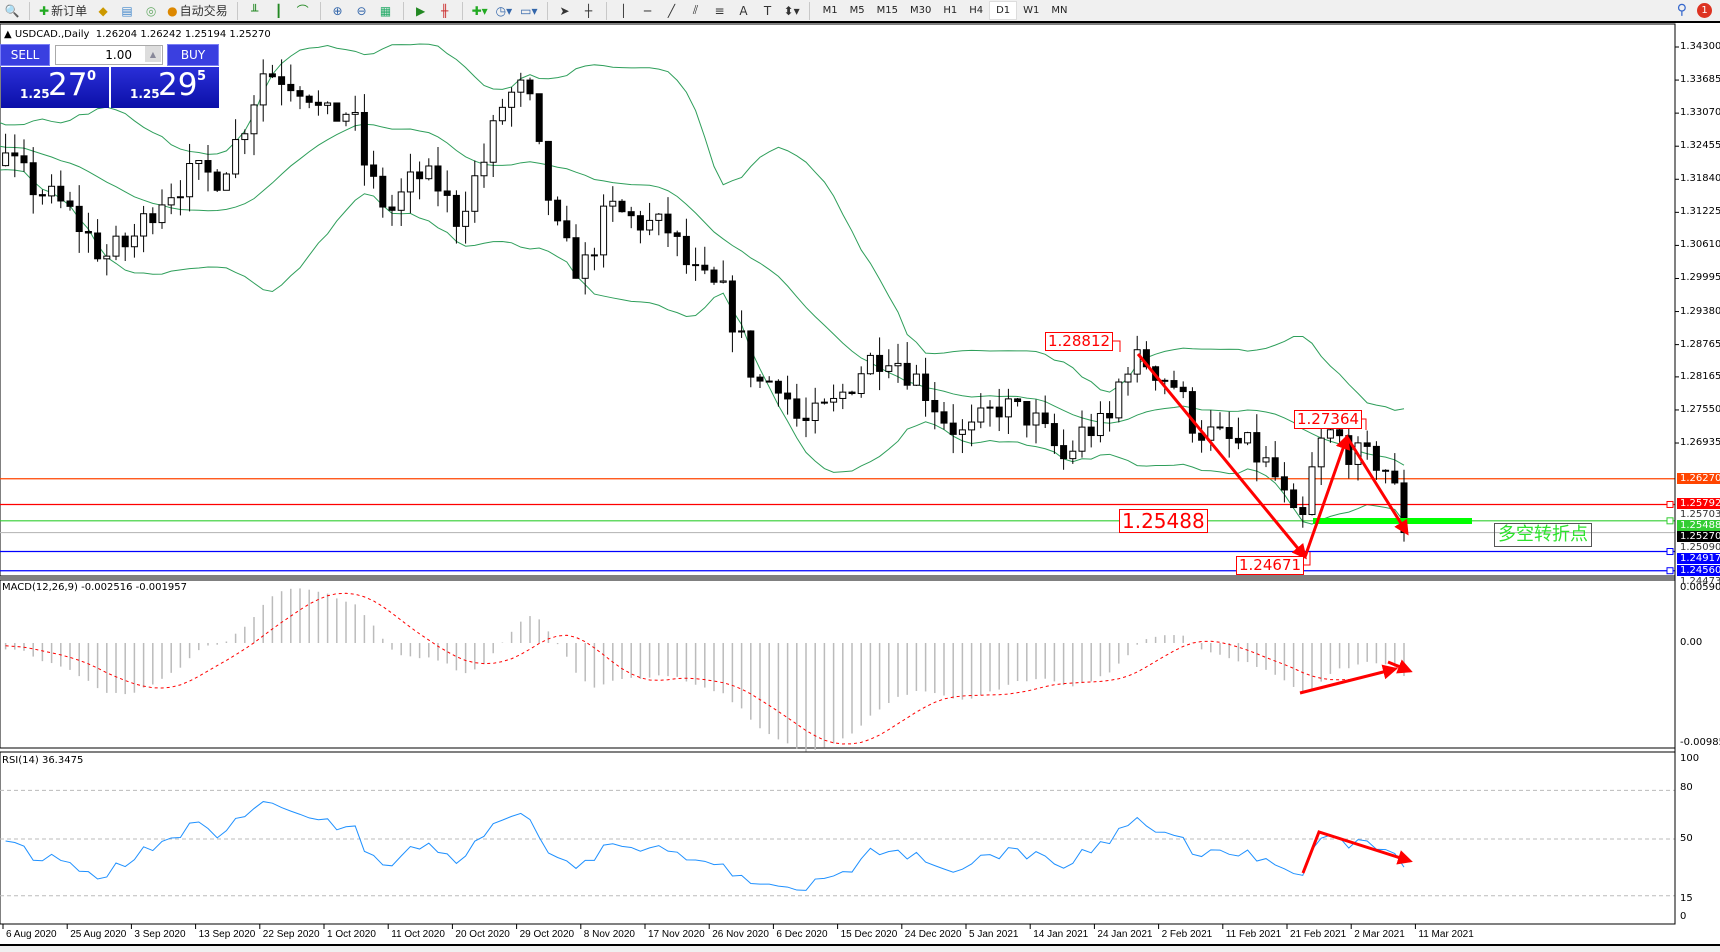 The image size is (1720, 952). I want to click on zoom-search-icon: 🔍, so click(12, 10).